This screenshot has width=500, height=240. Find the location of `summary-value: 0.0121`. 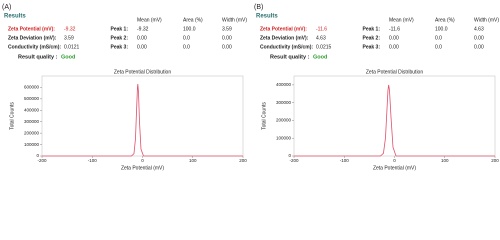

summary-value: 0.0121 is located at coordinates (72, 47).